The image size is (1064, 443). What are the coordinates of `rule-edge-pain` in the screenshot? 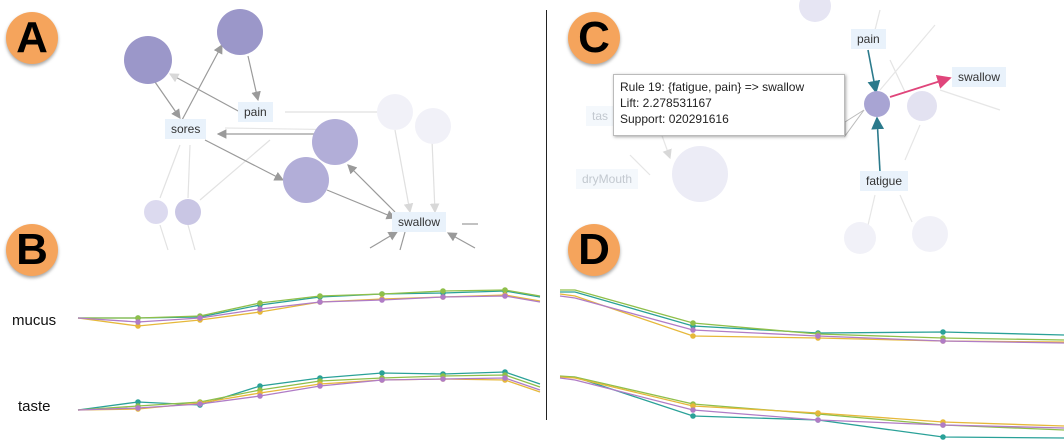 It's located at (874, 71).